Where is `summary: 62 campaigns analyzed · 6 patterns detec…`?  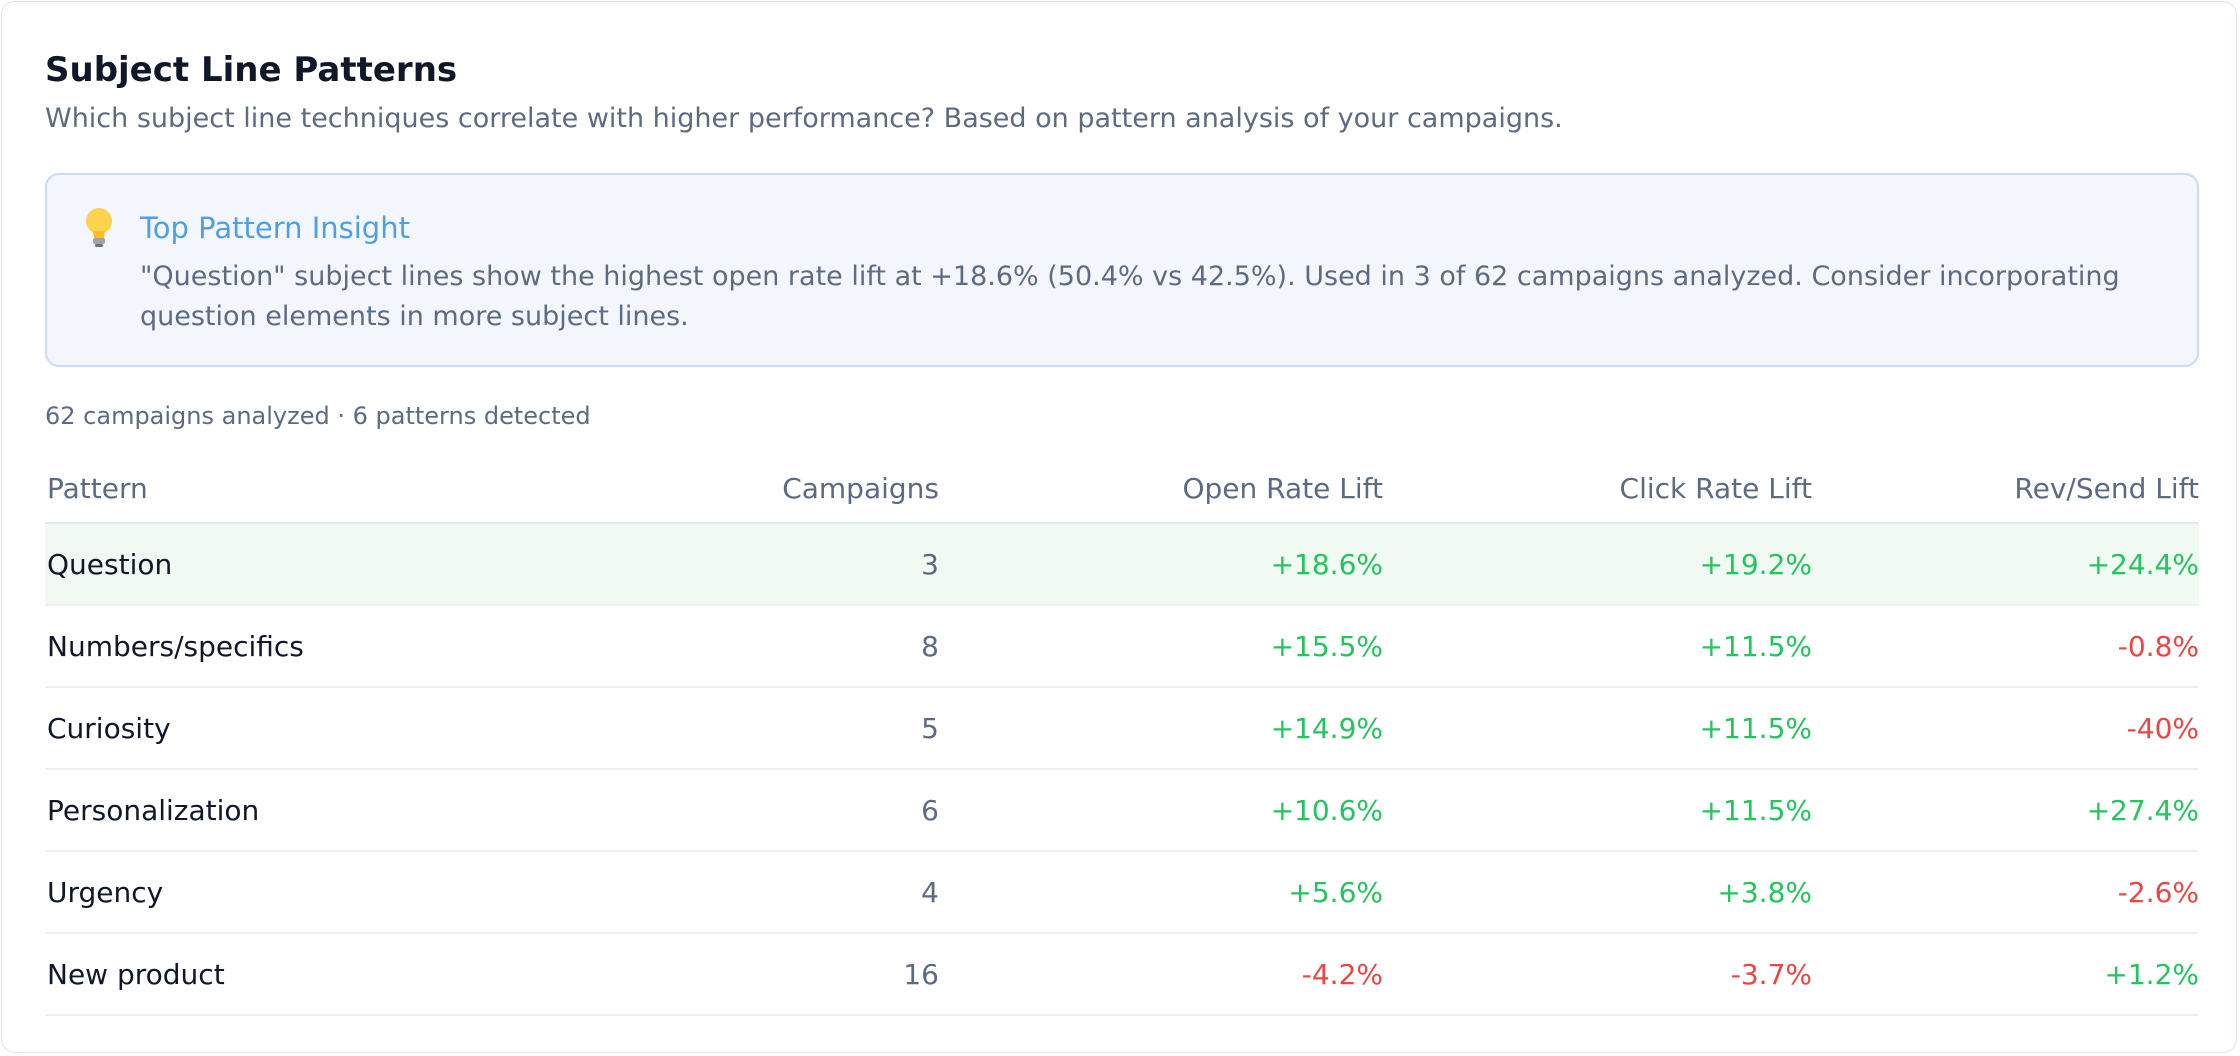
summary: 62 campaigns analyzed · 6 patterns detec… is located at coordinates (318, 416).